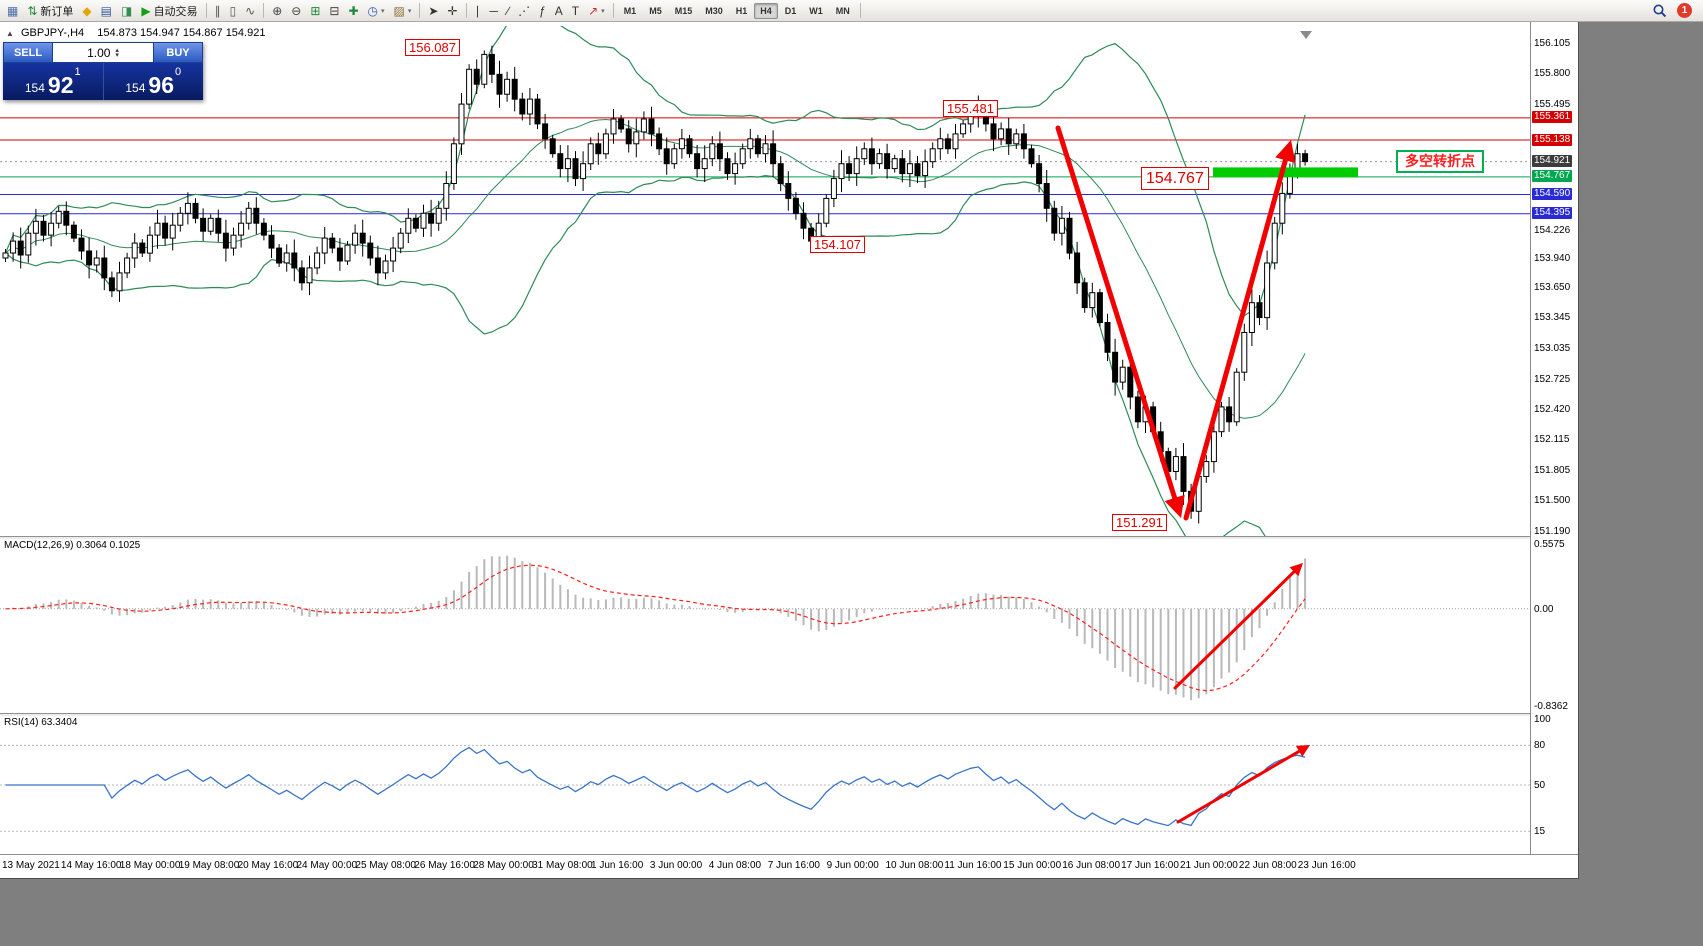  Describe the element at coordinates (233, 11) in the screenshot. I see `candlestick-chart-button: ▯` at that location.